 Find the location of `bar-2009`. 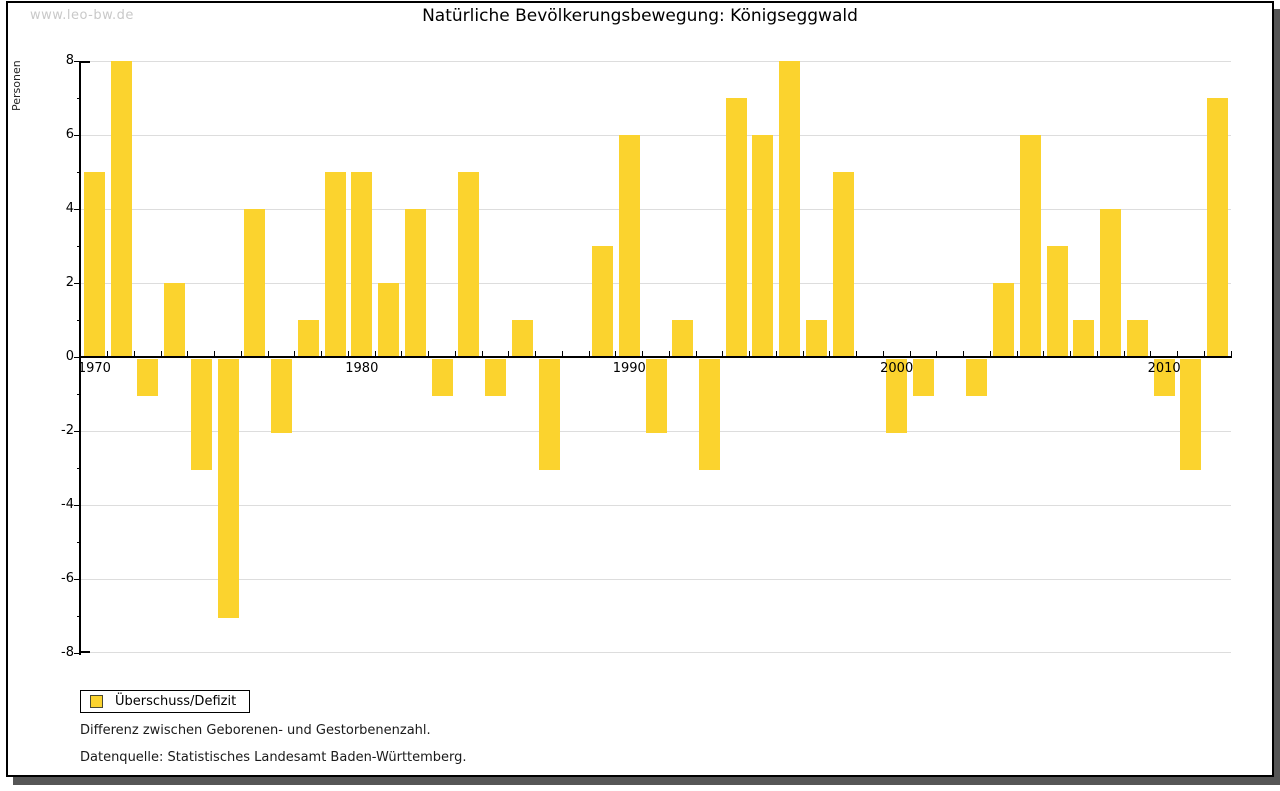

bar-2009 is located at coordinates (1137, 338).